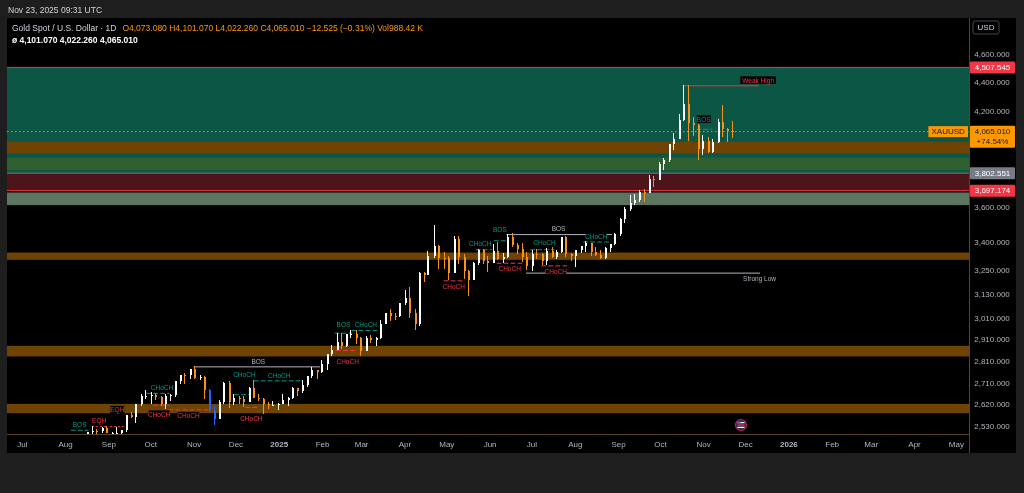  What do you see at coordinates (992, 111) in the screenshot?
I see `y-tick-label: 4,200.000` at bounding box center [992, 111].